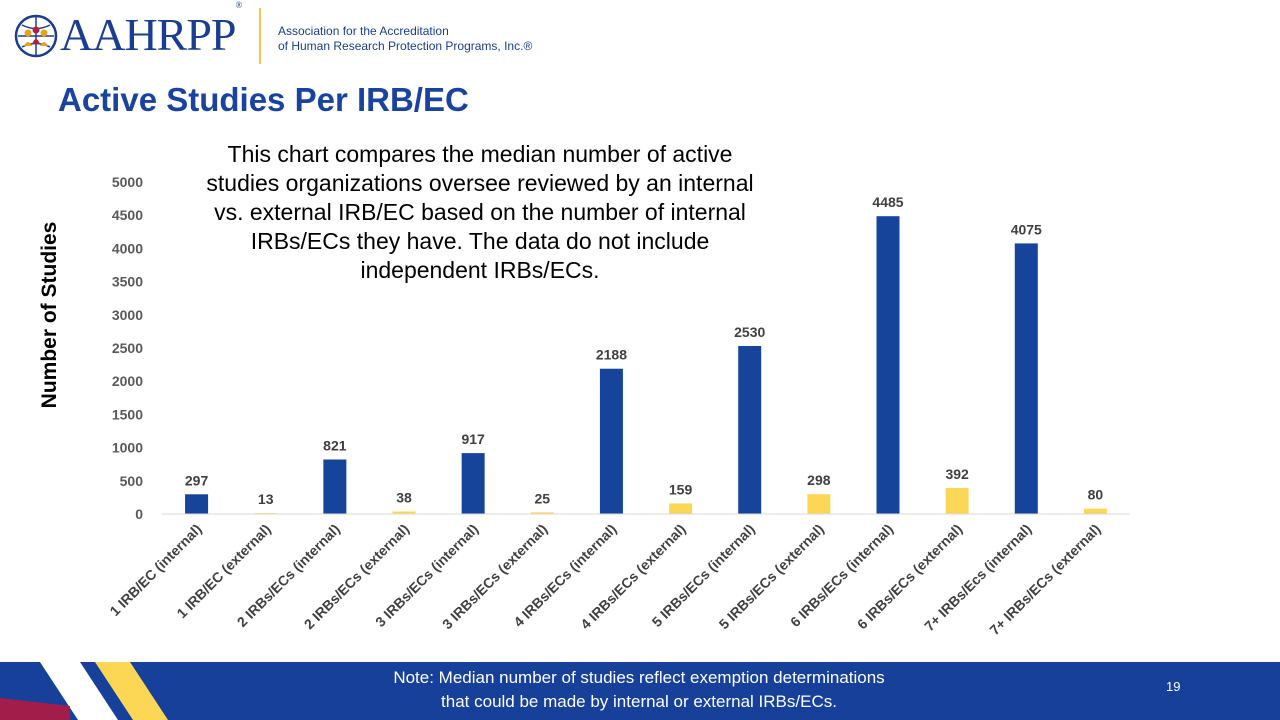 This screenshot has width=1280, height=720. I want to click on aahrpp-logo-icon, so click(36, 36).